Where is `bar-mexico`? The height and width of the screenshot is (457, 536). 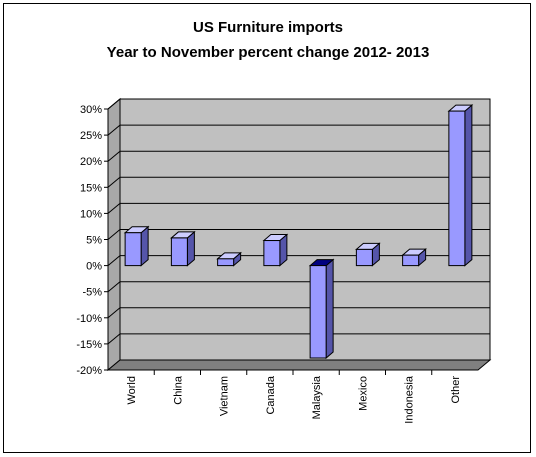
bar-mexico is located at coordinates (368, 254).